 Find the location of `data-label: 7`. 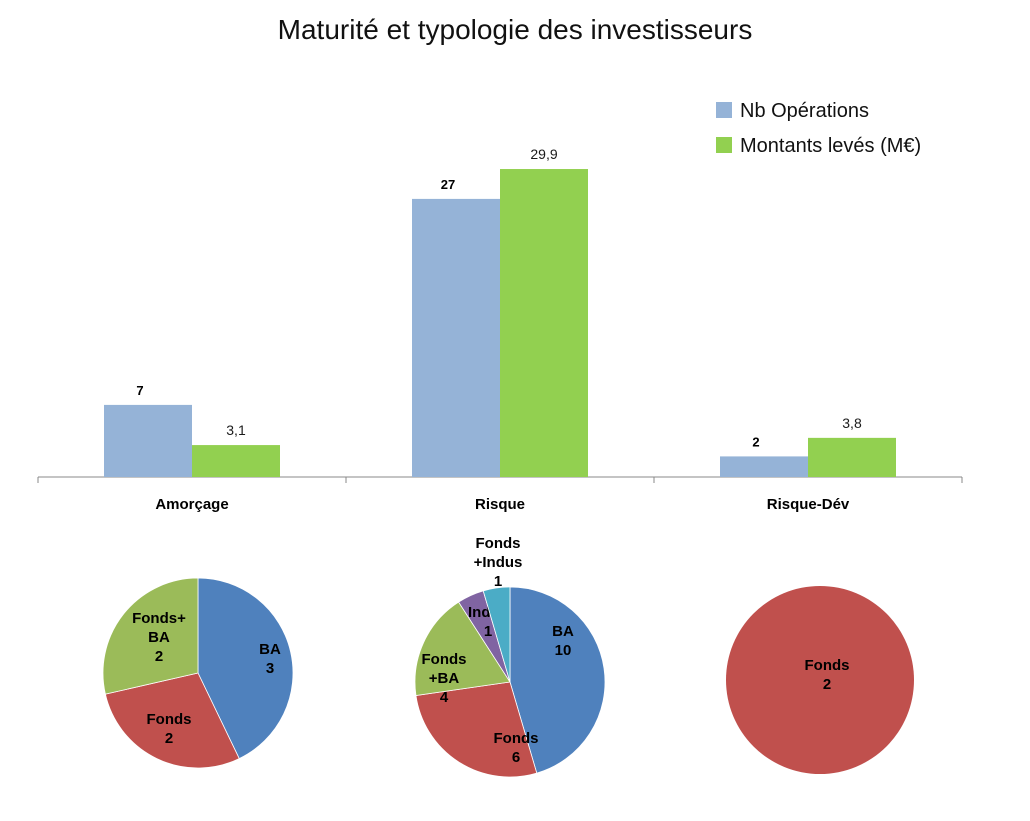

data-label: 7 is located at coordinates (139, 390).